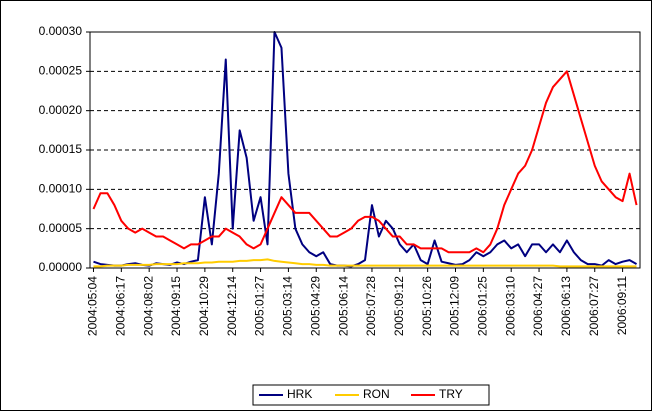  Describe the element at coordinates (61, 110) in the screenshot. I see `y-tick-label: 0.00020` at that location.